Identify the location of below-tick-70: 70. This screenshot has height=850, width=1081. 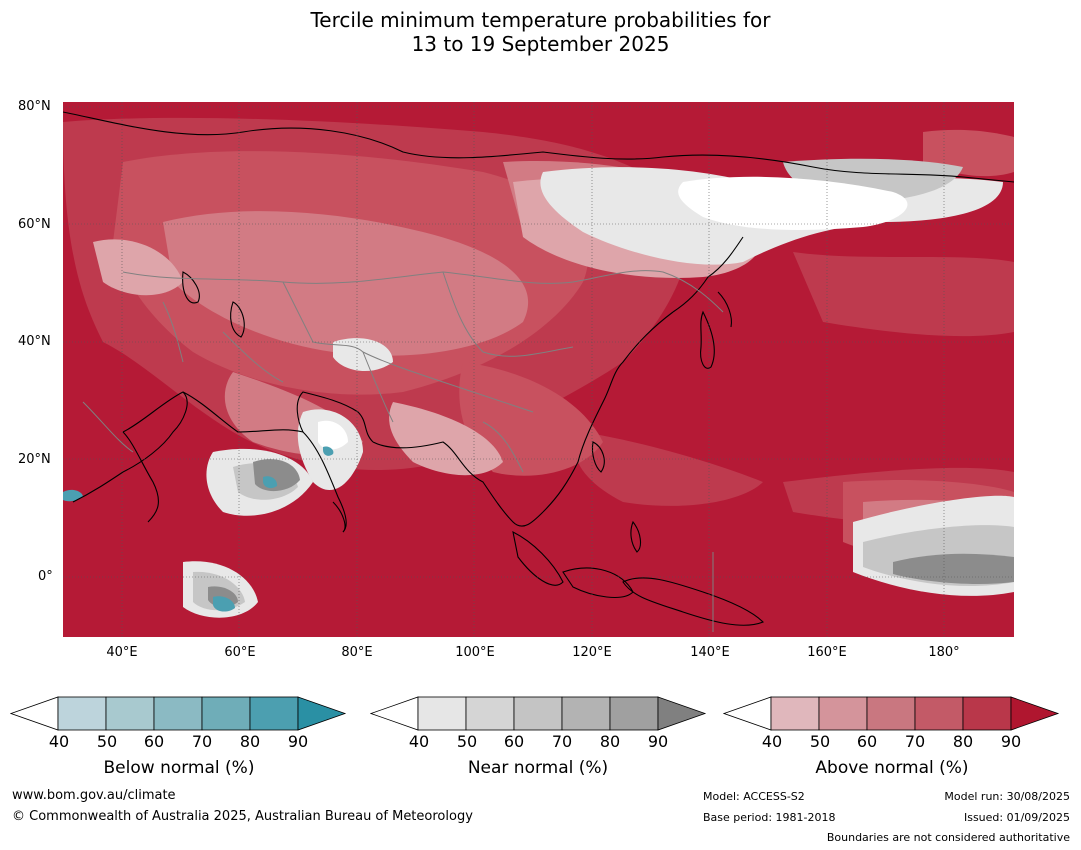
(202, 741).